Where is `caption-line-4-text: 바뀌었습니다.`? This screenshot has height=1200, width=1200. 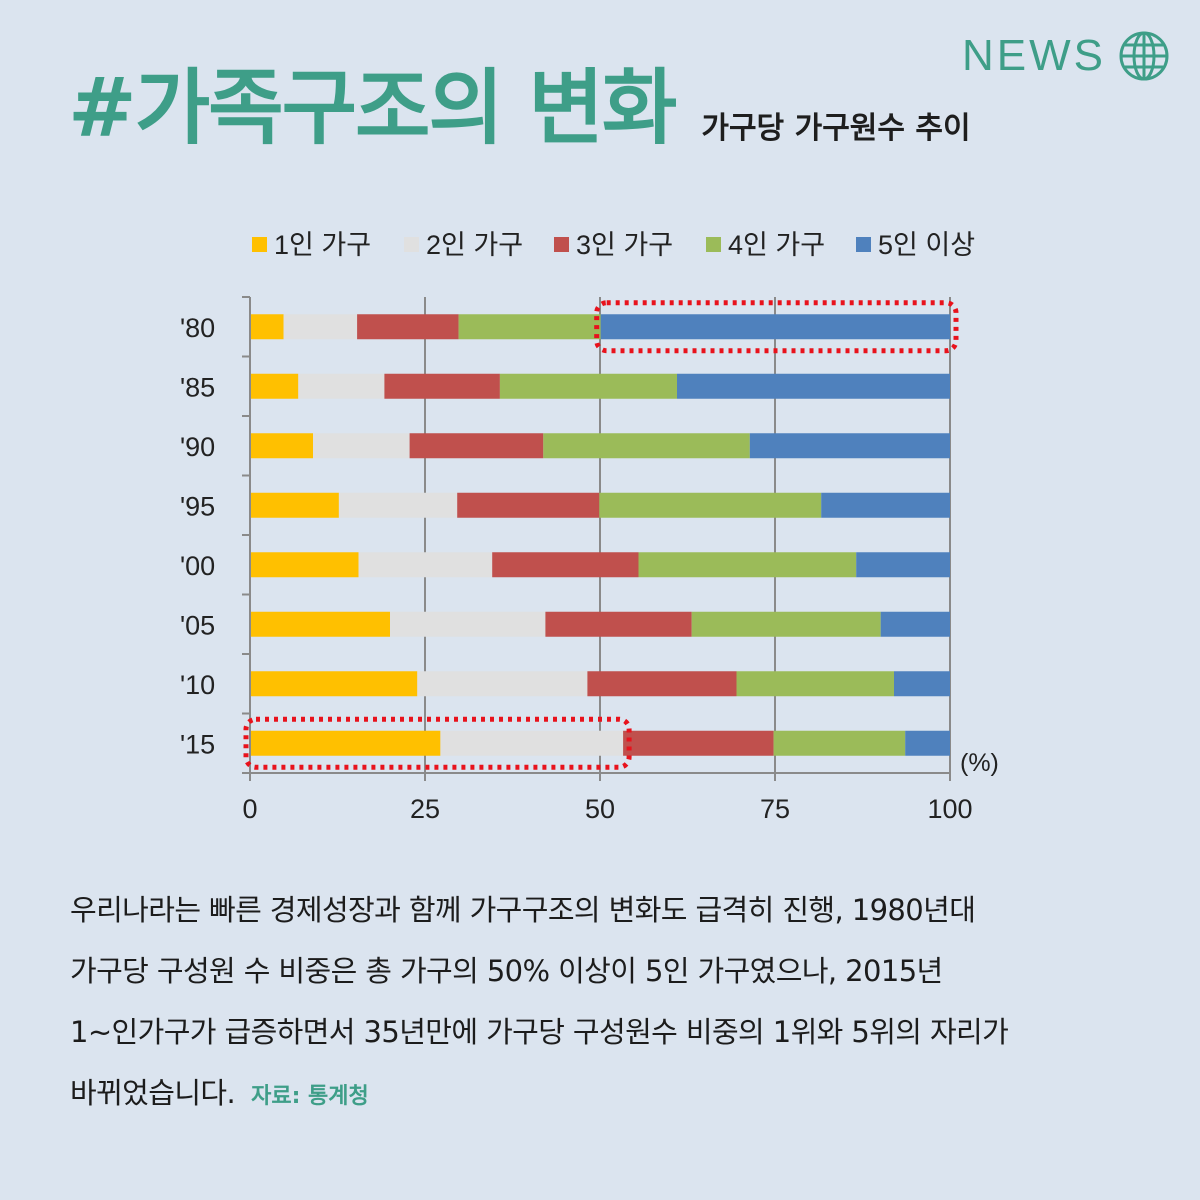 caption-line-4-text: 바뀌었습니다. is located at coordinates (153, 1093).